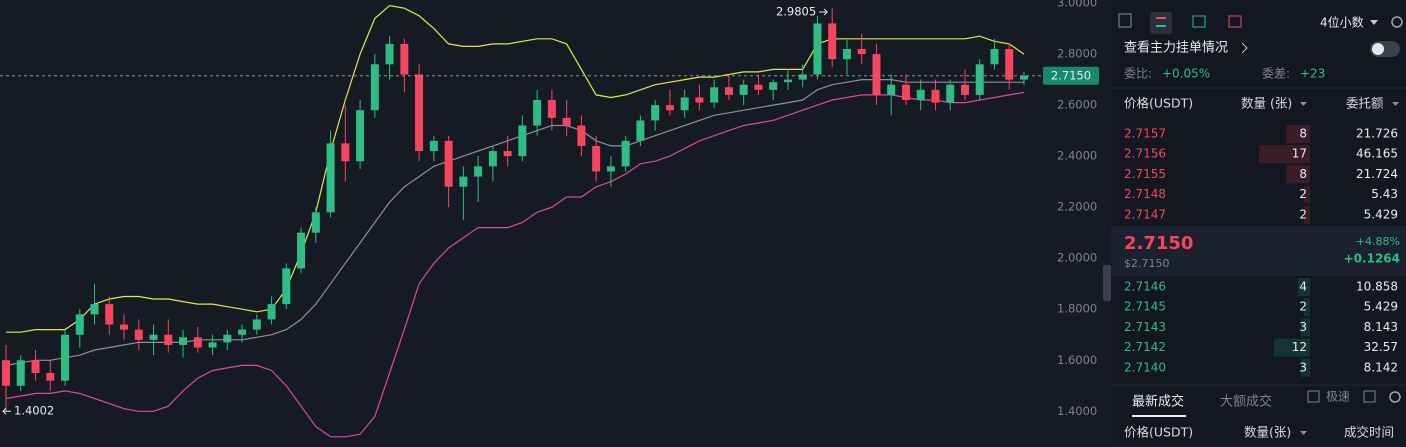 The width and height of the screenshot is (1406, 447). Describe the element at coordinates (1377, 154) in the screenshot. I see `row-amount: 46.165` at that location.